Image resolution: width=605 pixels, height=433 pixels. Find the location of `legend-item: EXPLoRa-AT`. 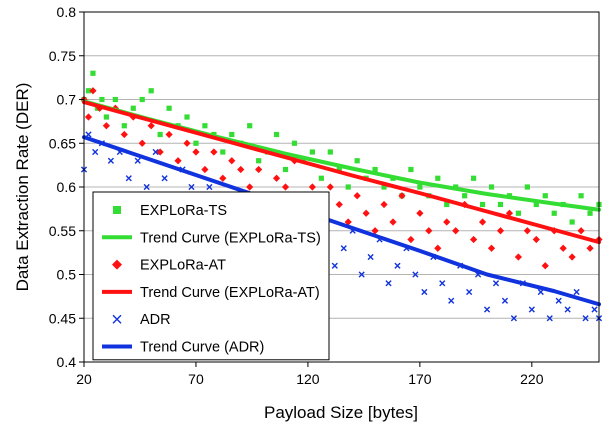

legend-item: EXPLoRa-AT is located at coordinates (169, 266).